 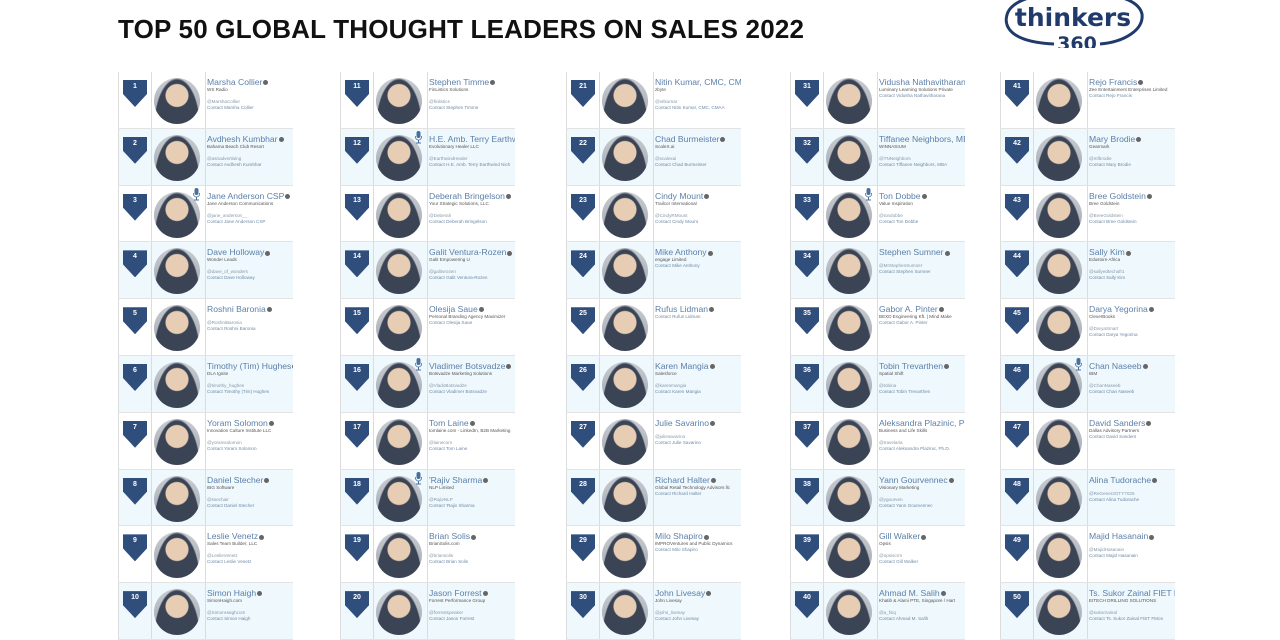 I want to click on leader-handle: @VladoBotsvadze, so click(x=448, y=385).